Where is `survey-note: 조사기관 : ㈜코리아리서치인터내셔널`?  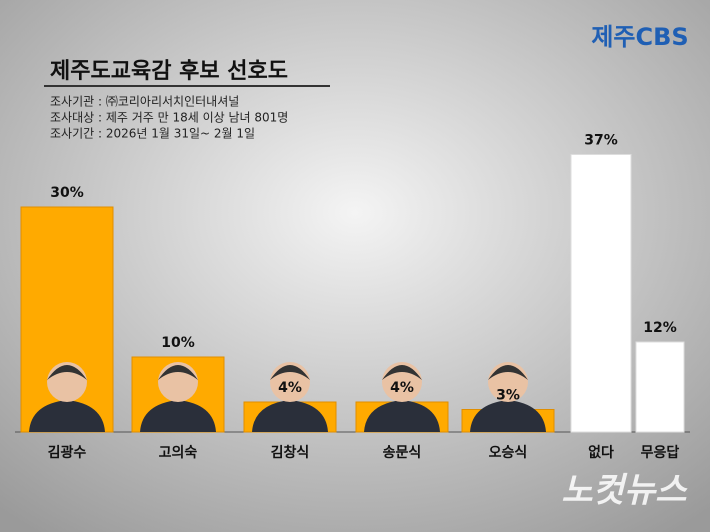
survey-note: 조사기관 : ㈜코리아리서치인터내셔널 is located at coordinates (144, 102).